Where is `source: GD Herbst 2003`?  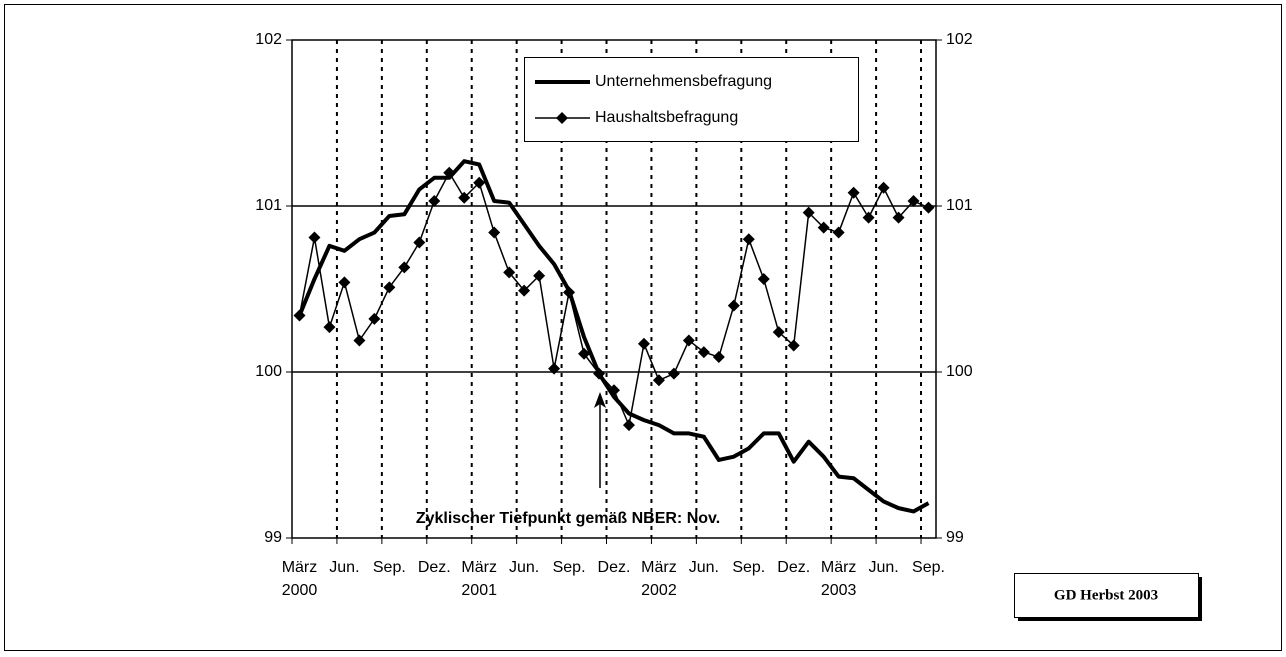 source: GD Herbst 2003 is located at coordinates (1106, 595).